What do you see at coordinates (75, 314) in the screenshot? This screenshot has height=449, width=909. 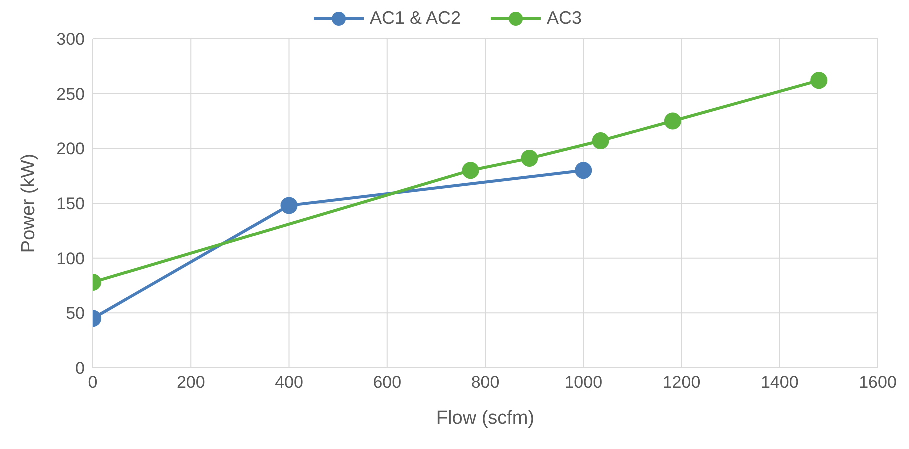 I see `y-tick-label: 50` at bounding box center [75, 314].